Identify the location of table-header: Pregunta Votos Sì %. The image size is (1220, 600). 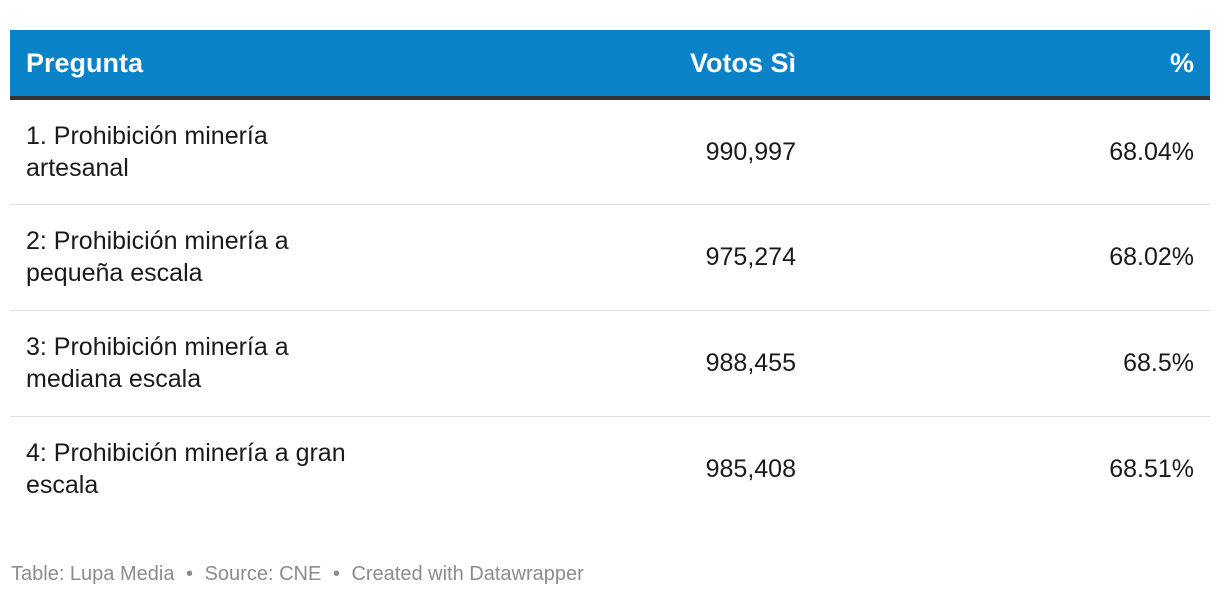
(610, 65).